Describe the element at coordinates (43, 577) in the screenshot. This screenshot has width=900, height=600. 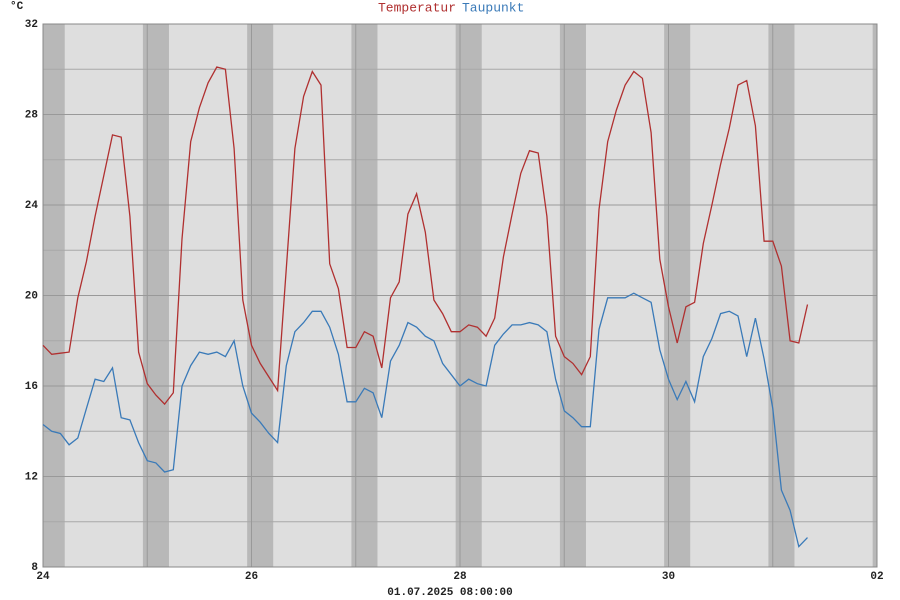
I see `x-tick-label: 24` at that location.